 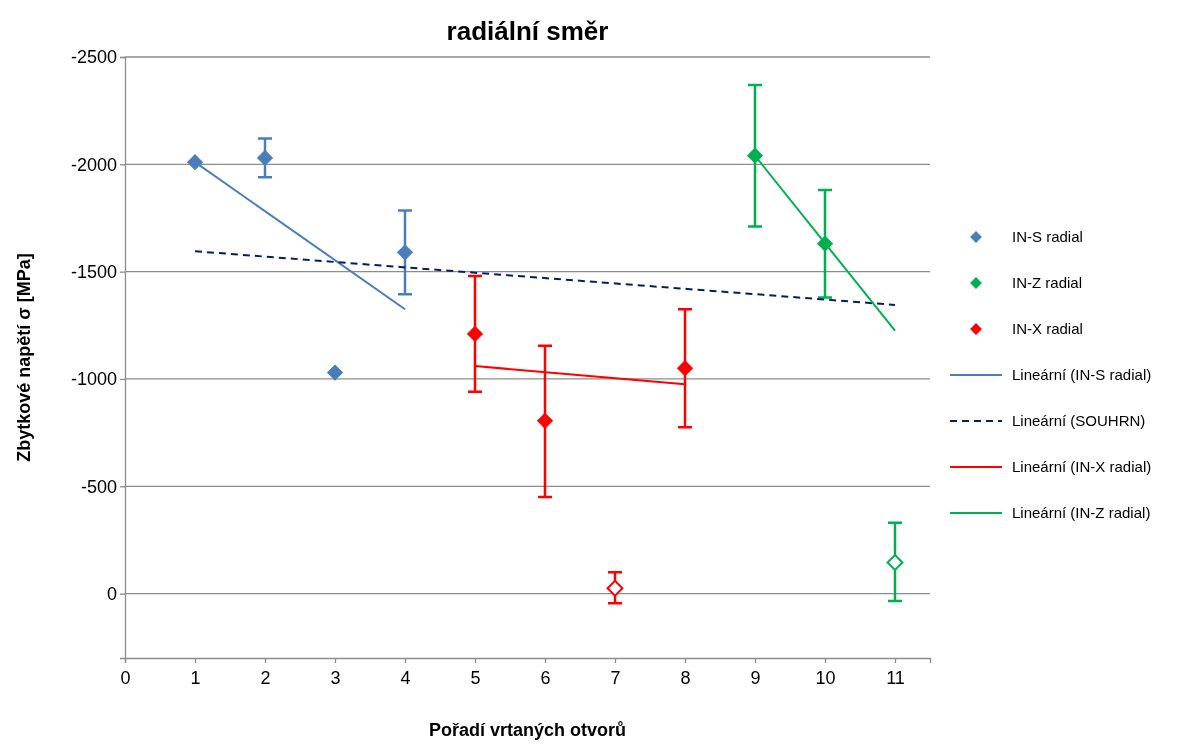 I want to click on y-tick-label: 0, so click(x=111, y=593).